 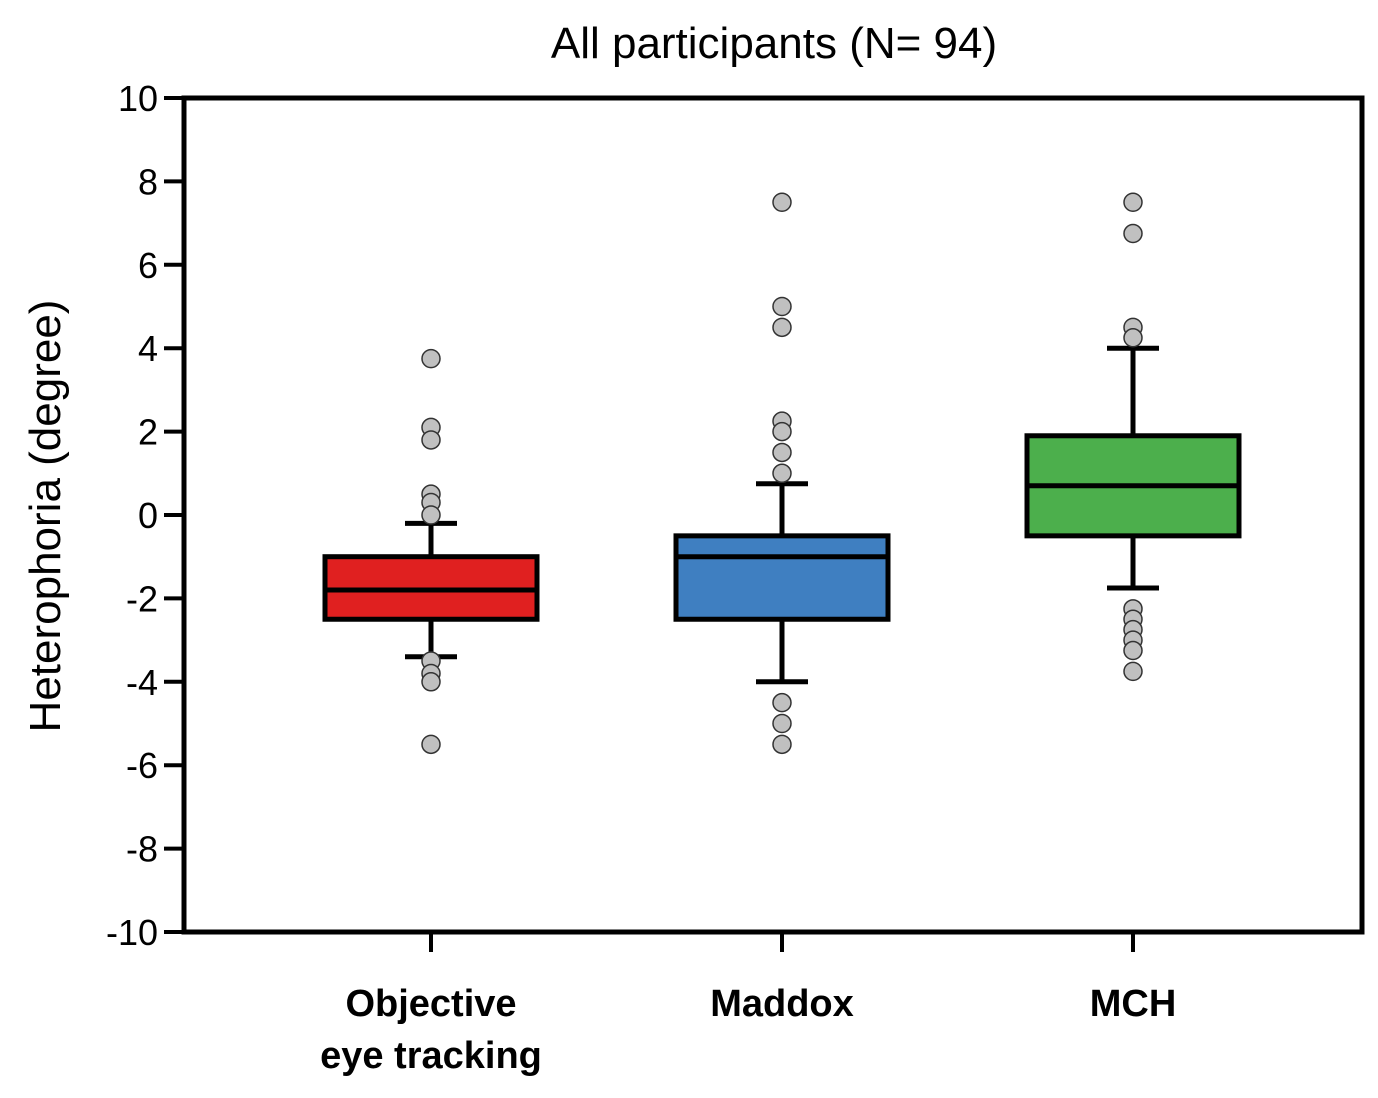 I want to click on y-tick-label: 4, so click(x=148, y=348).